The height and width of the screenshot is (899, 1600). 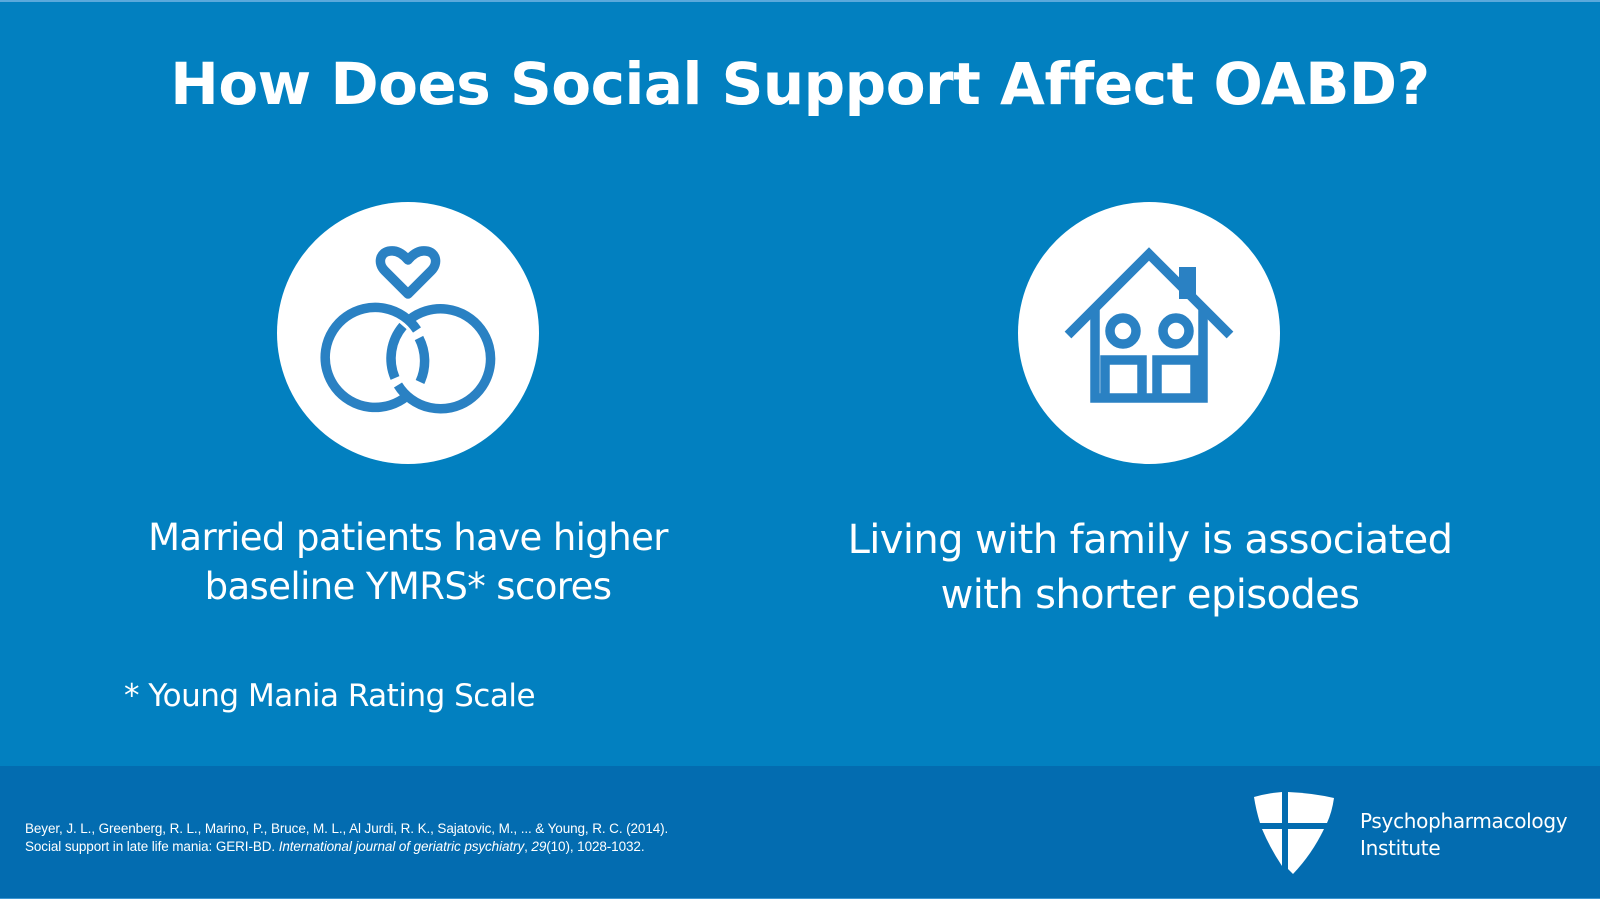 I want to click on slide-title: How Does Social Support Affect OABD?, so click(x=800, y=84).